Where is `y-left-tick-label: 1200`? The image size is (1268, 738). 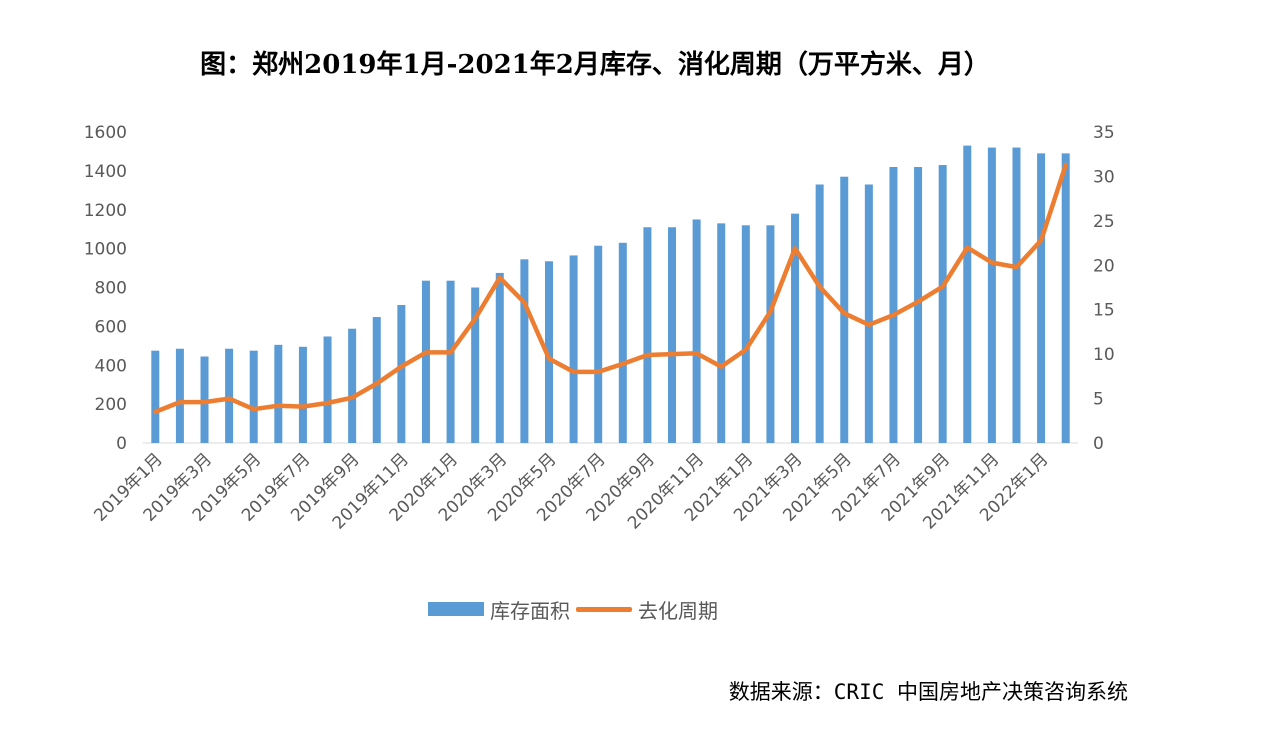 y-left-tick-label: 1200 is located at coordinates (105, 211).